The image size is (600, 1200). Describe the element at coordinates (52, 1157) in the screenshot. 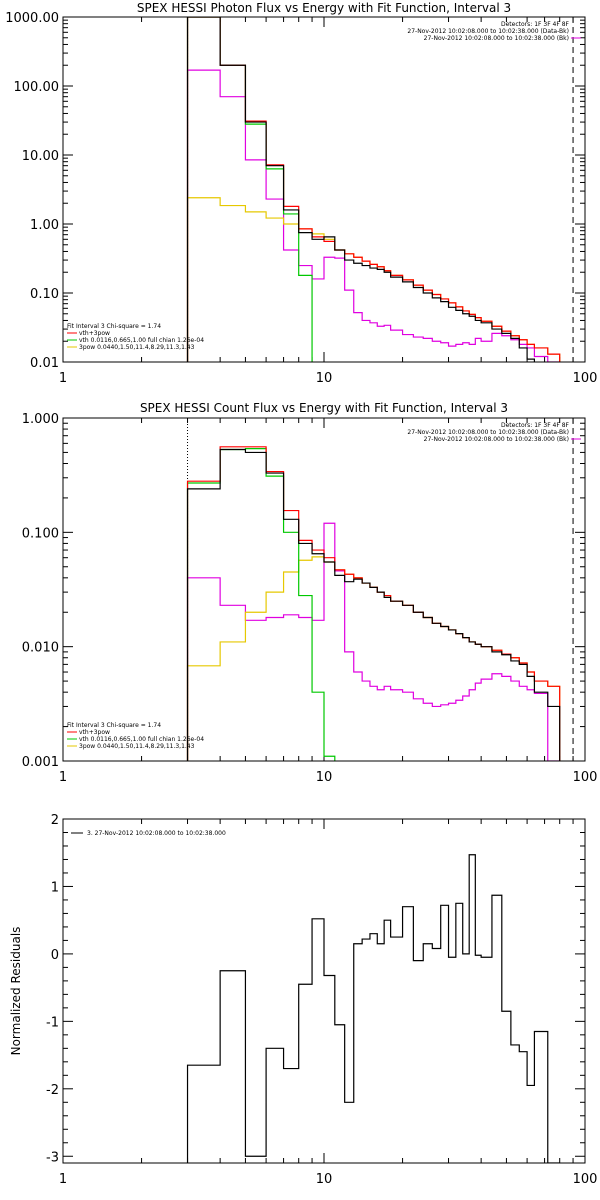

I see `y-tick-label: -3` at that location.